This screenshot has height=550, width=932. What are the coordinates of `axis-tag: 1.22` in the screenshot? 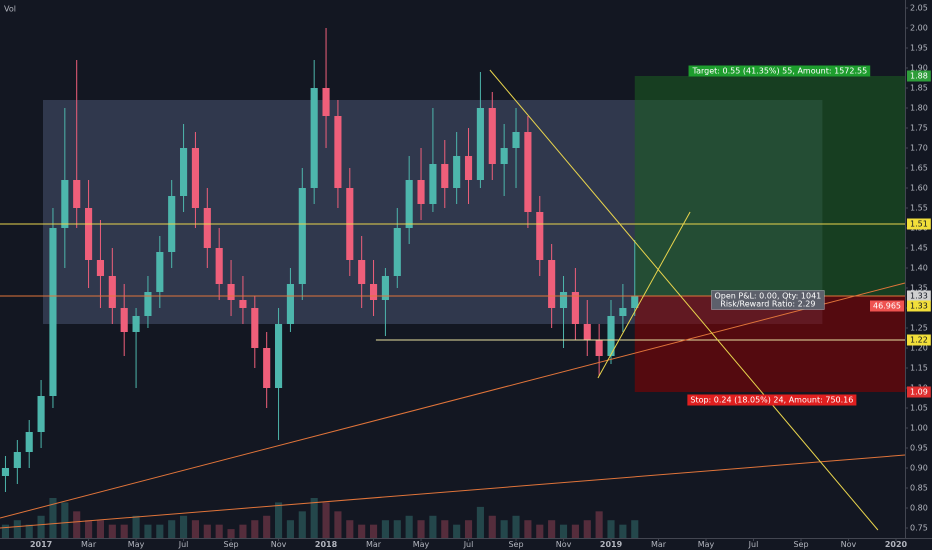 It's located at (919, 340).